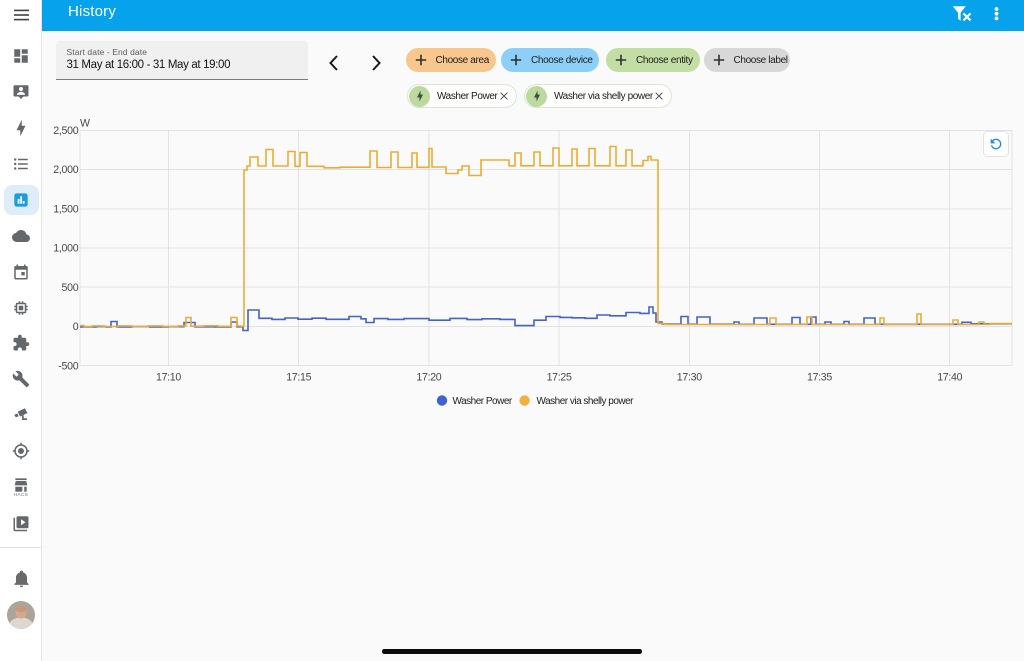 This screenshot has width=1024, height=661. What do you see at coordinates (428, 378) in the screenshot?
I see `svg-text: 17:20` at bounding box center [428, 378].